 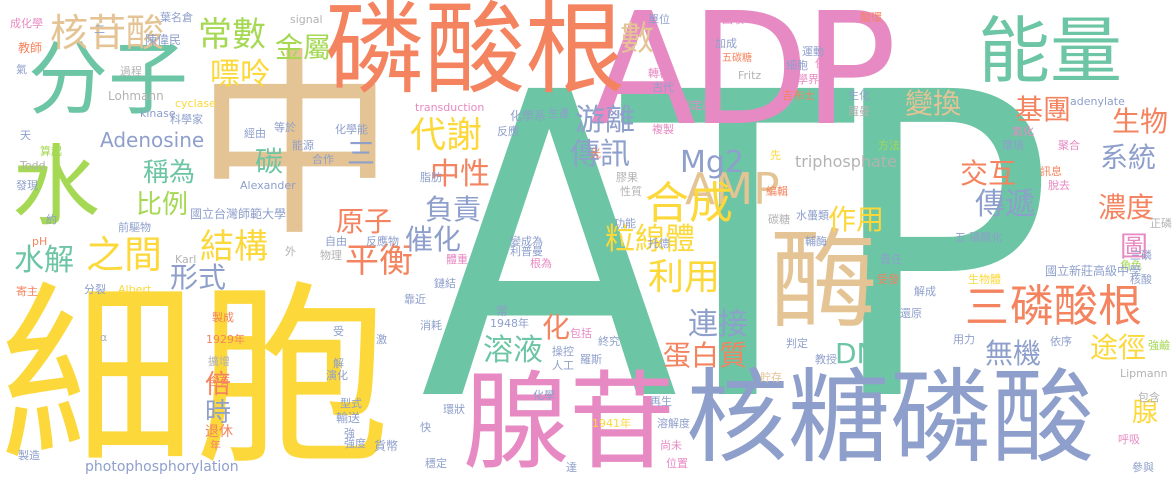 What do you see at coordinates (104, 337) in the screenshot?
I see `word: α` at bounding box center [104, 337].